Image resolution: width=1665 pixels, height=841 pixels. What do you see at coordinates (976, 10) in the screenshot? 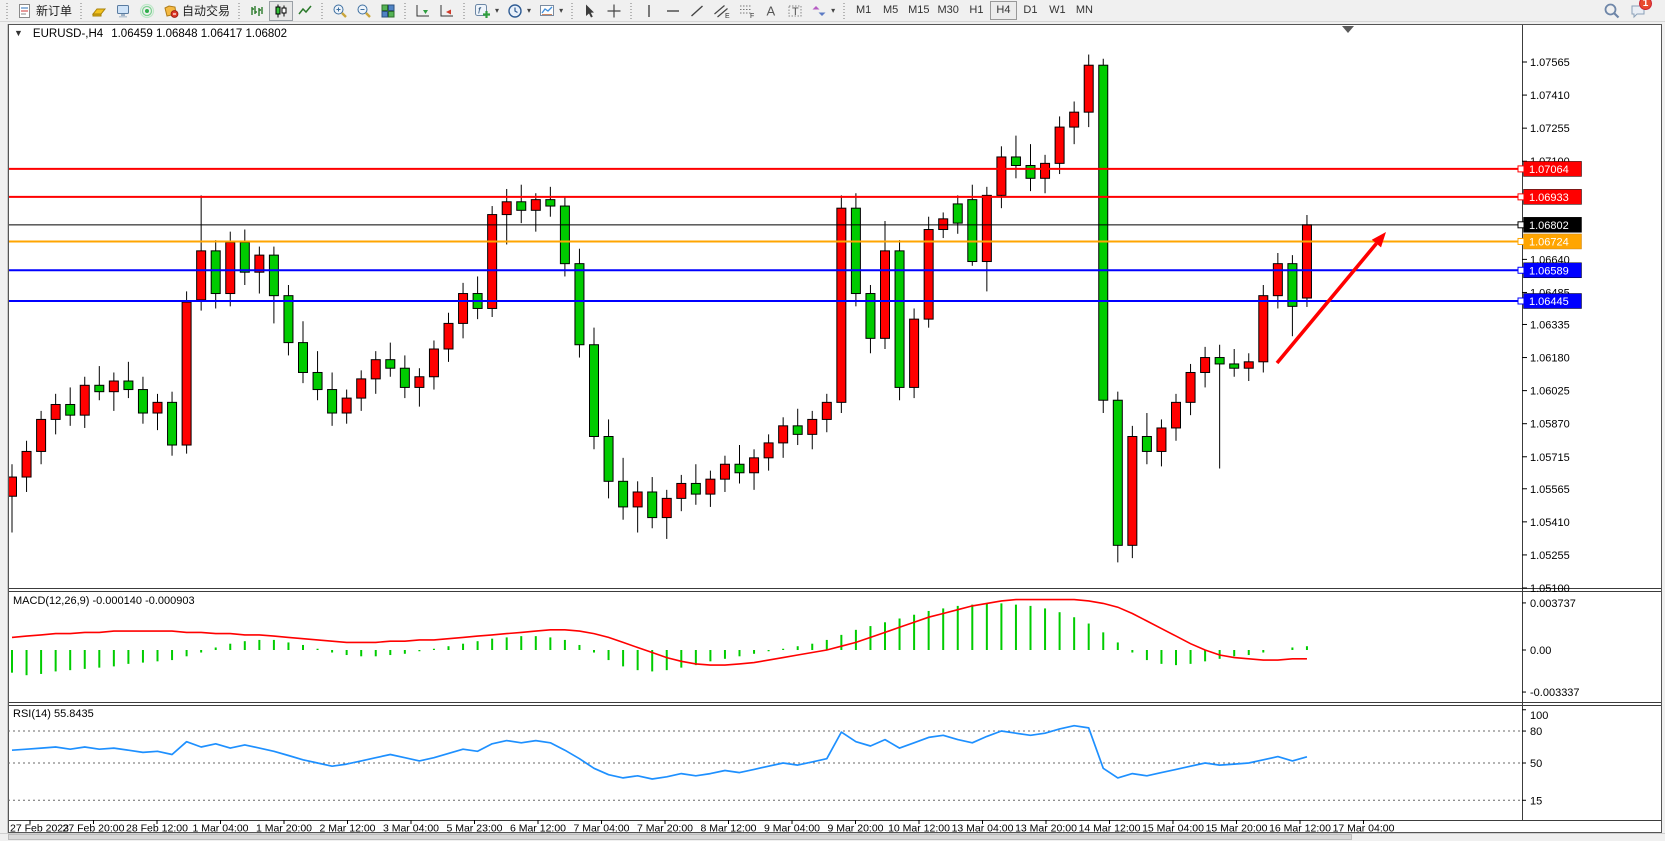
I see `timeframe-button-h1: H1` at bounding box center [976, 10].